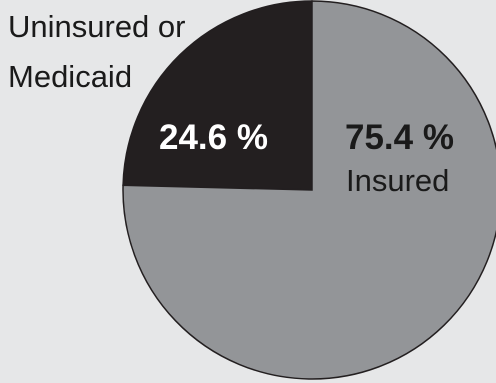  What do you see at coordinates (399, 137) in the screenshot?
I see `value-label-insured: 75.4 %` at bounding box center [399, 137].